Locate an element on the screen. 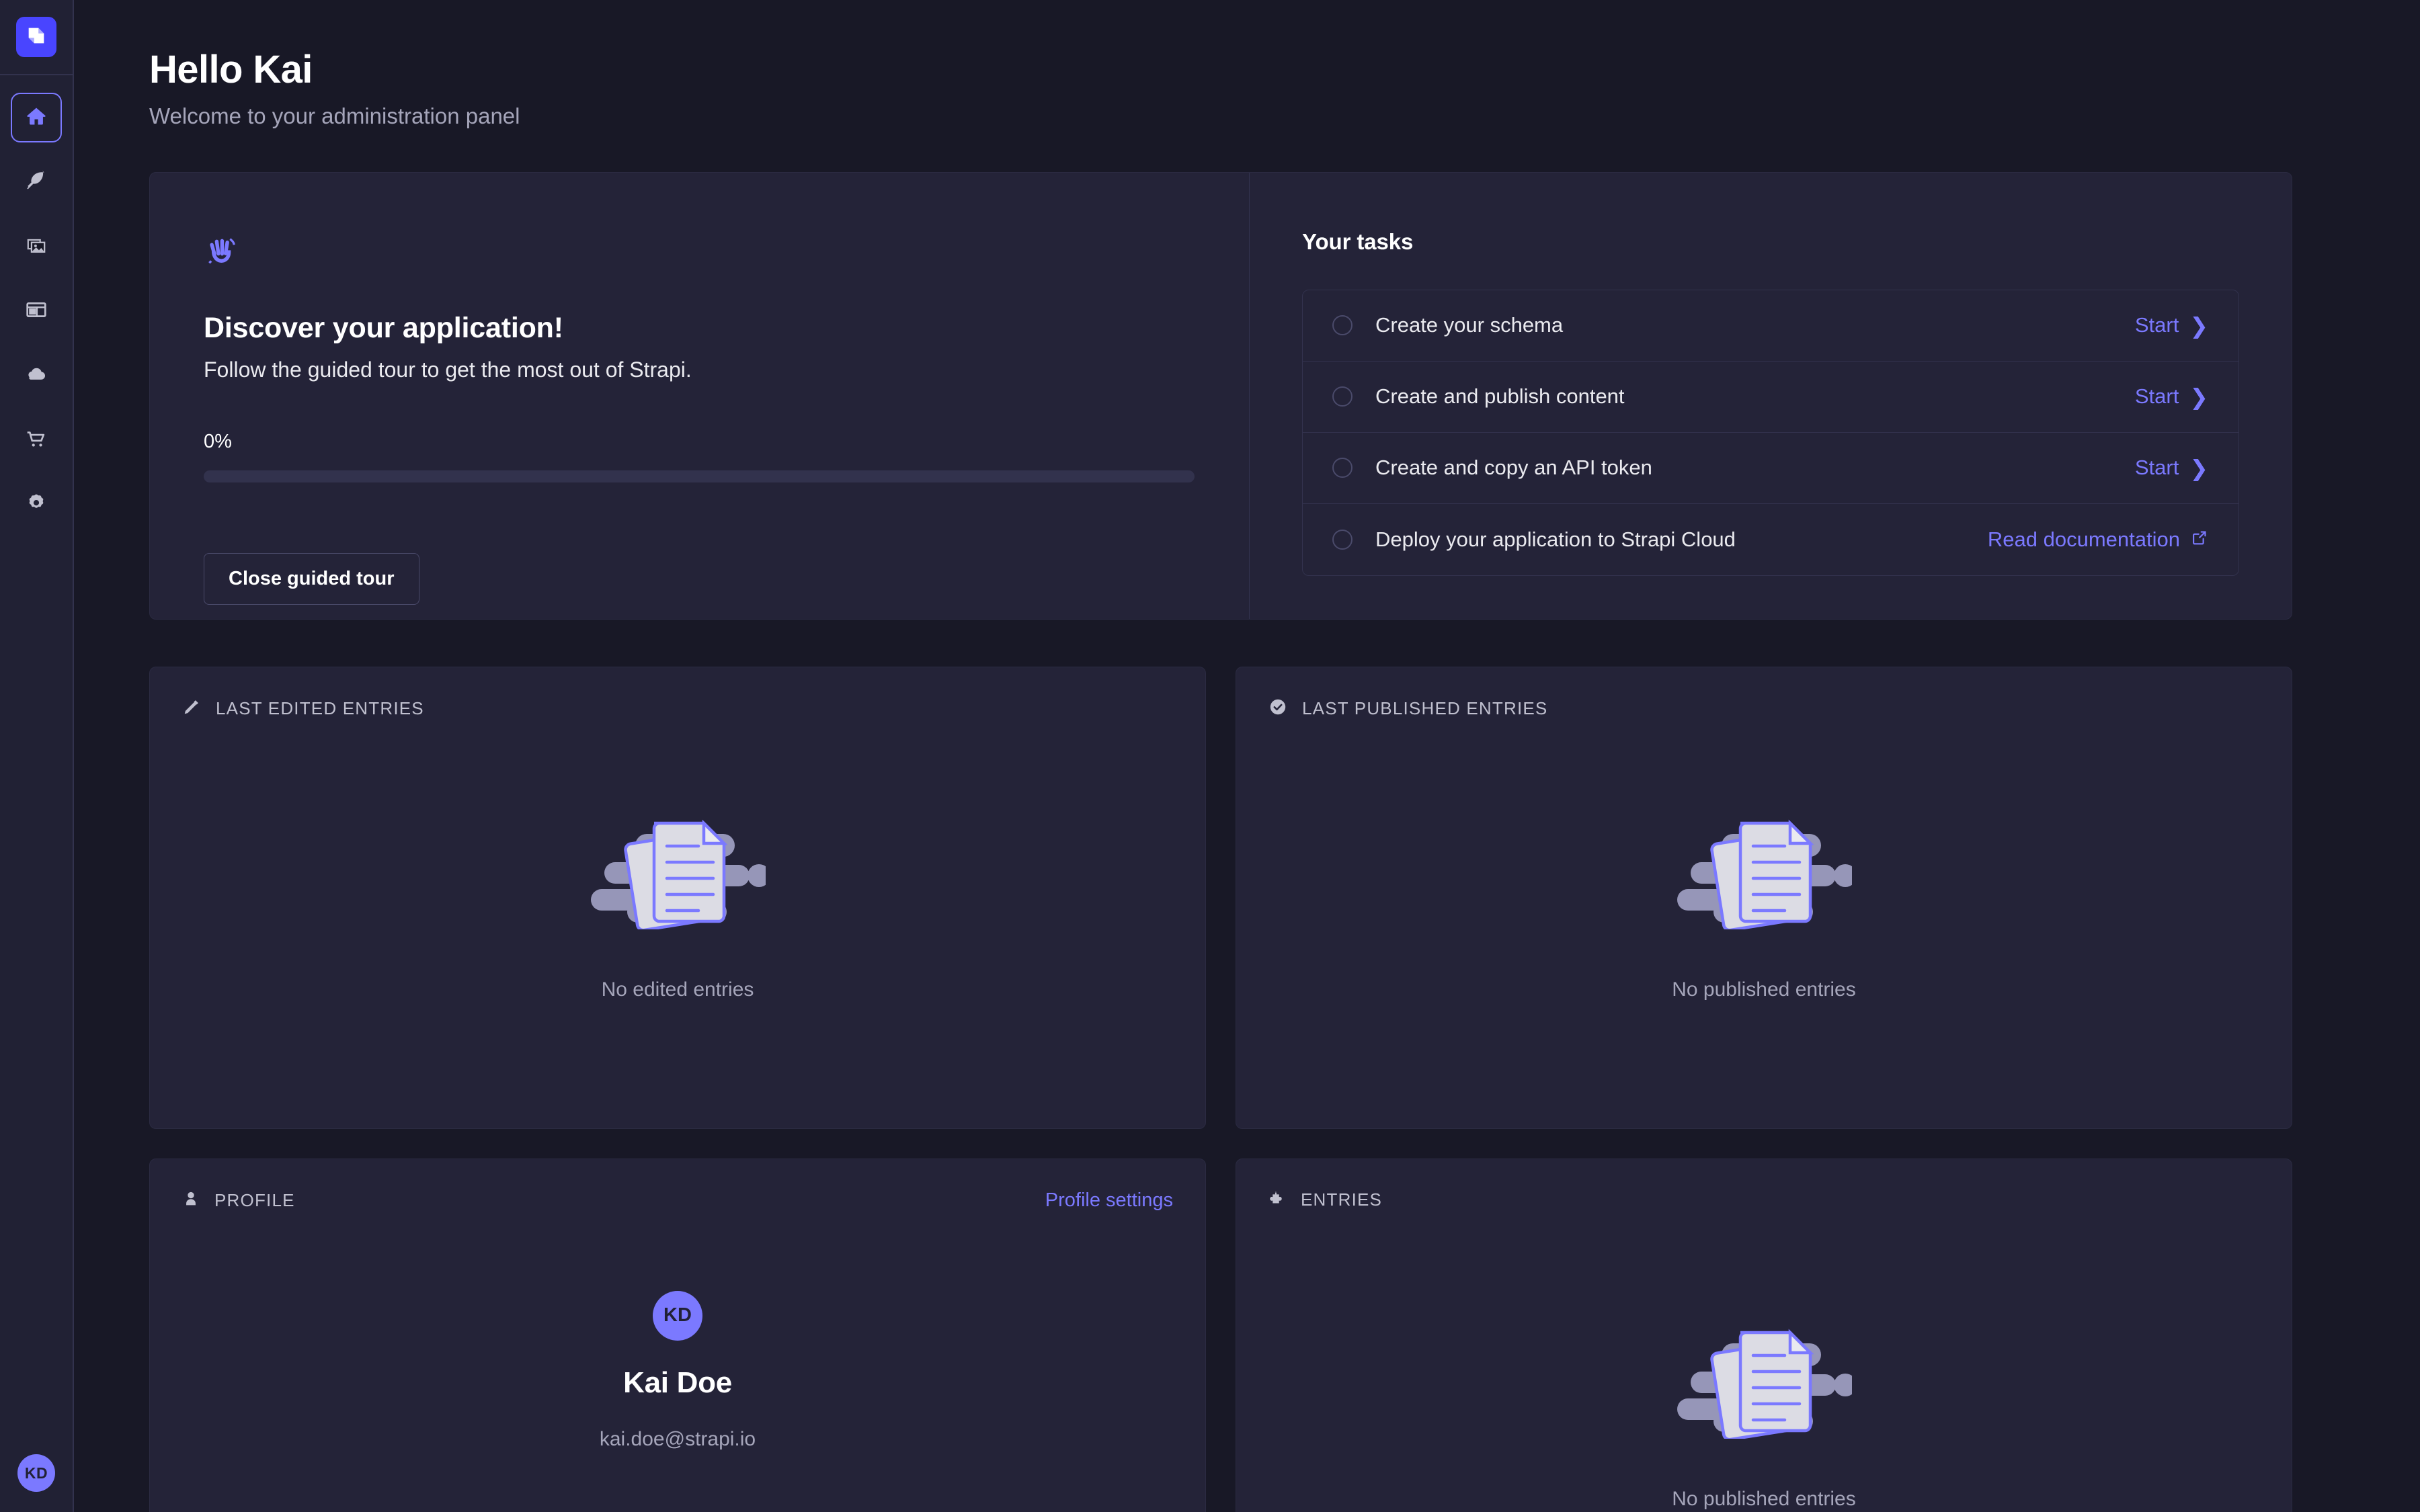 The height and width of the screenshot is (1512, 2420). sidebar-item-media-library is located at coordinates (36, 247).